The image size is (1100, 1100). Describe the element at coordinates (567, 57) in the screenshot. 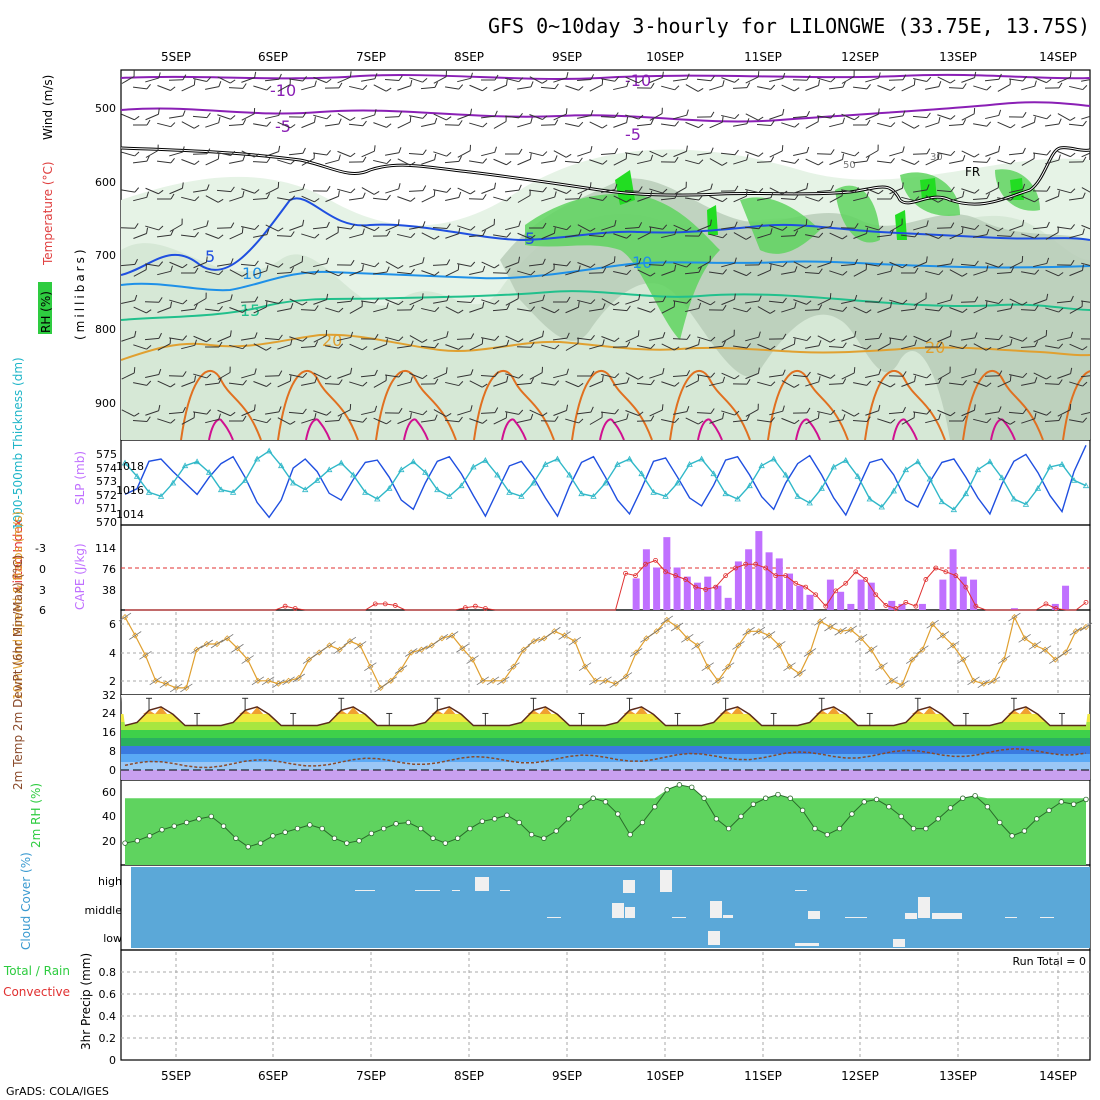

I see `day-label-top: 9SEP` at that location.